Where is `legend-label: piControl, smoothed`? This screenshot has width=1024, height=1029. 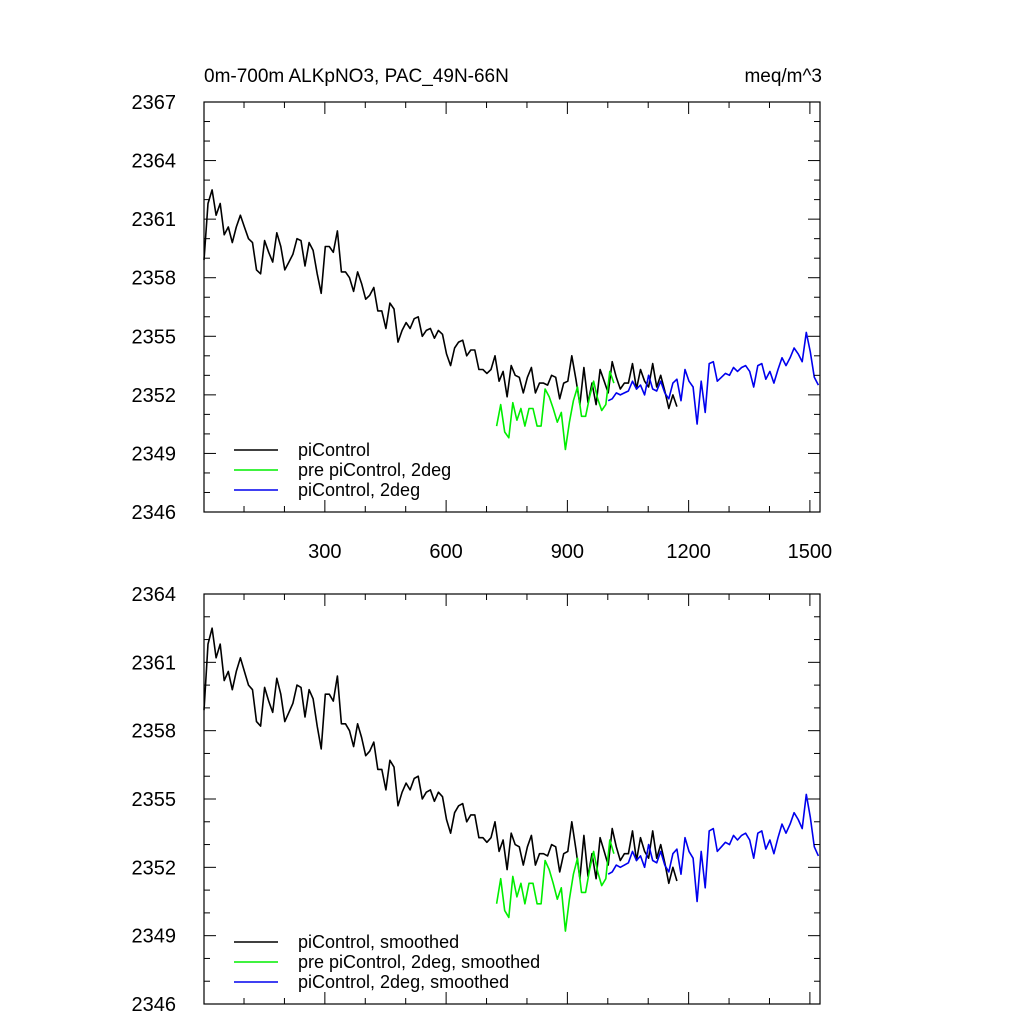 legend-label: piControl, smoothed is located at coordinates (378, 942).